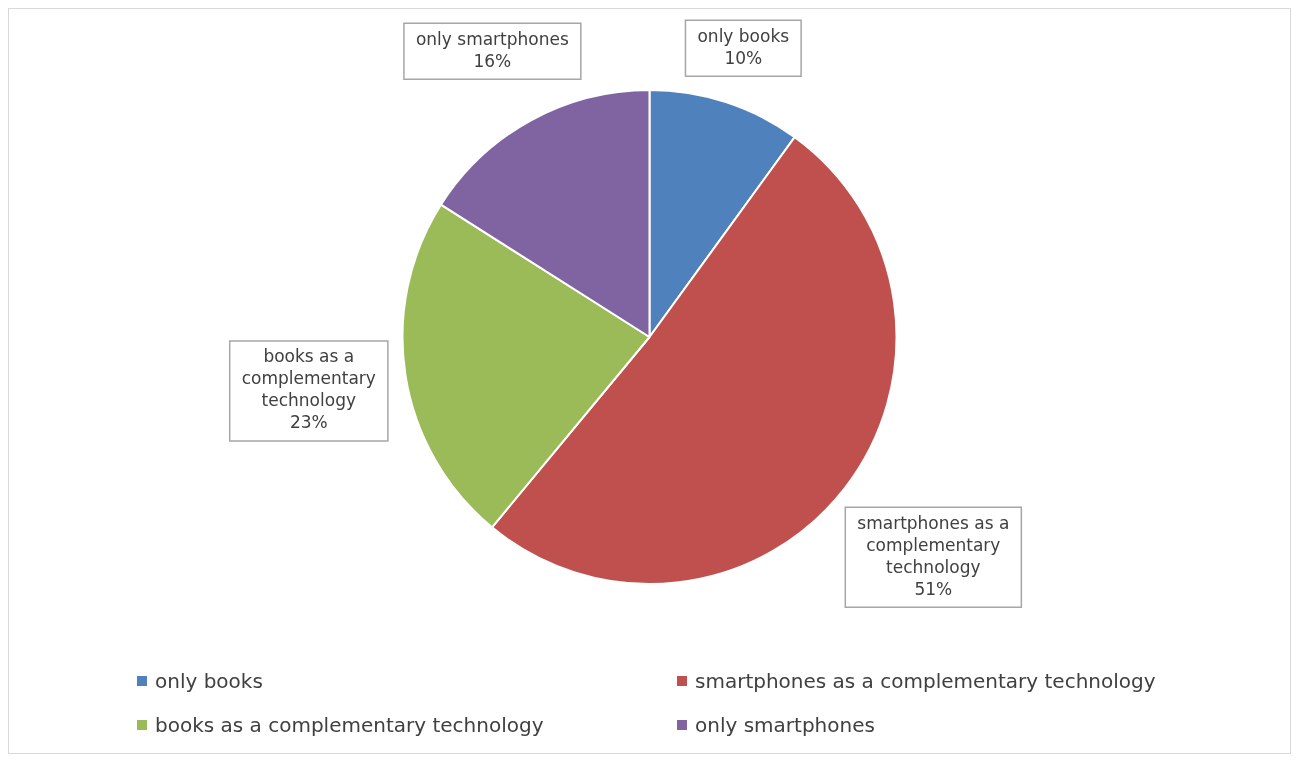 The height and width of the screenshot is (767, 1299). Describe the element at coordinates (933, 588) in the screenshot. I see `data-label: 51%` at that location.